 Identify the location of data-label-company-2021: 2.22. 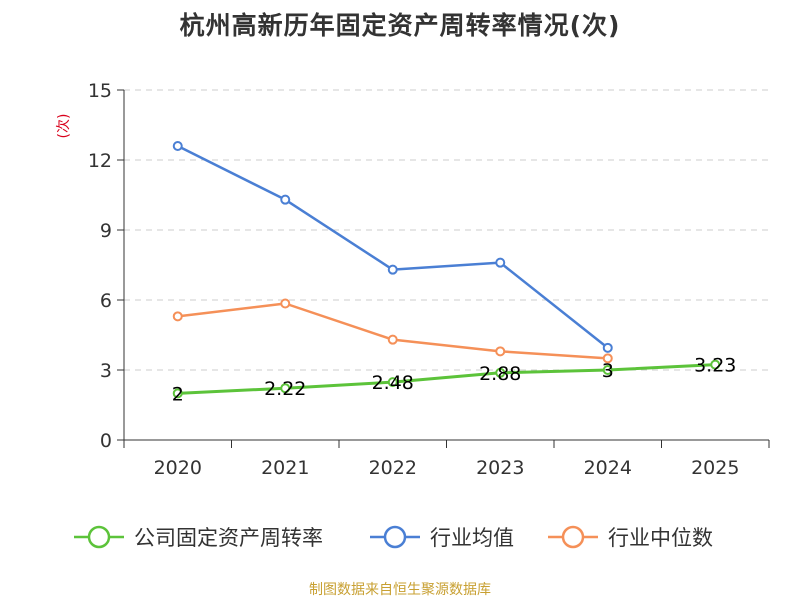
(285, 389).